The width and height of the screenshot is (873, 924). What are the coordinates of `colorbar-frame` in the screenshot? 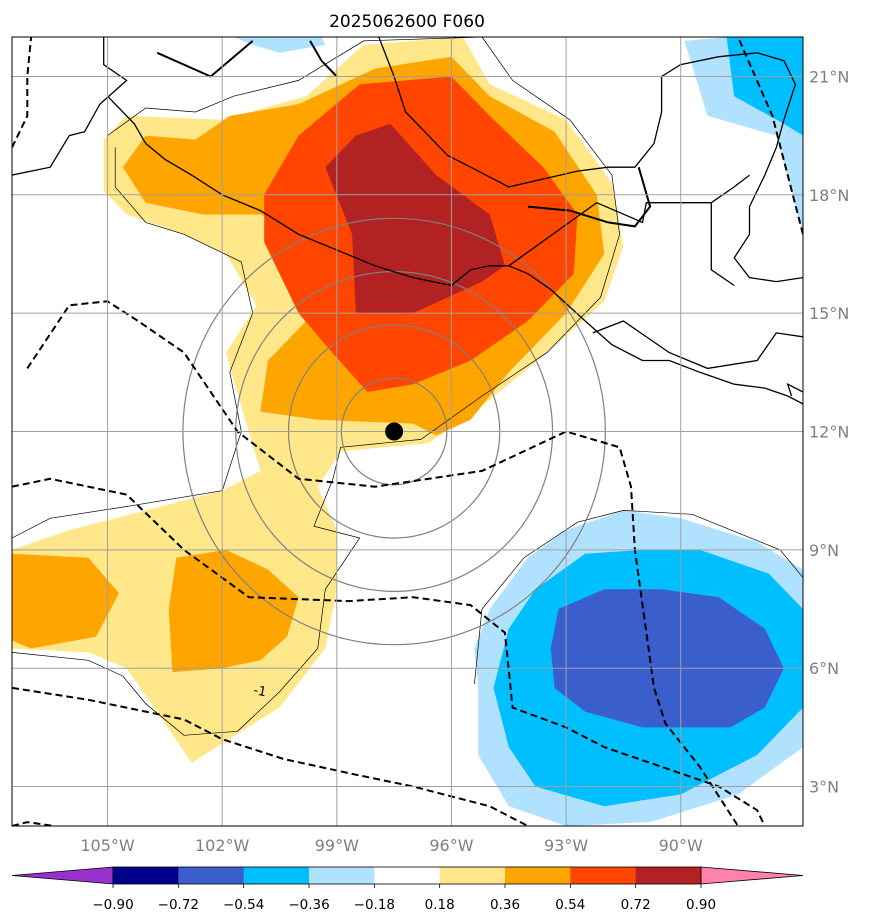 It's located at (407, 875).